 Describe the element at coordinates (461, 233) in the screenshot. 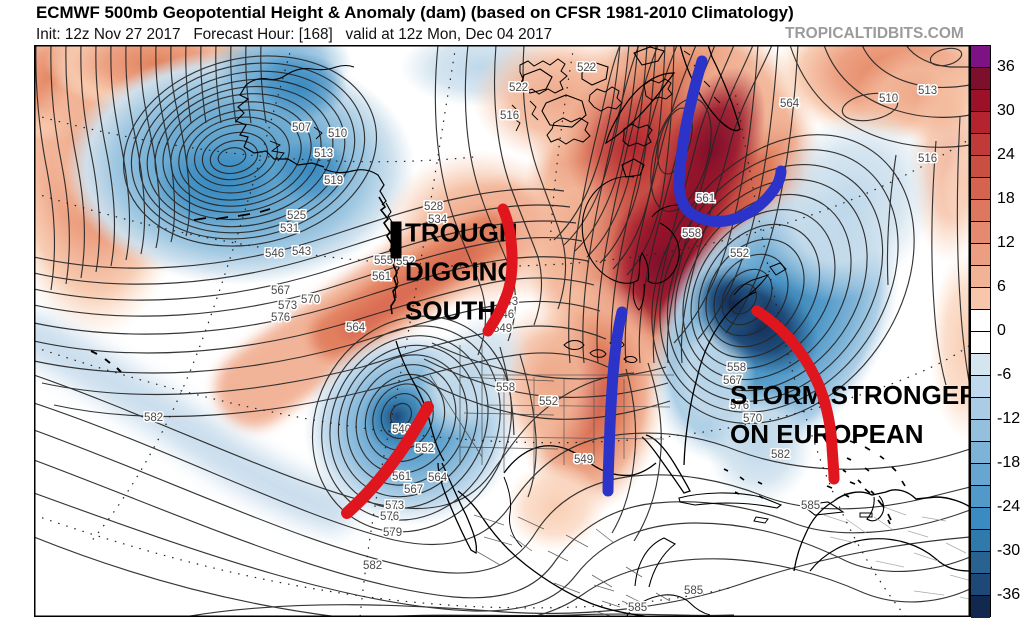

I see `svg-text: TROUGH` at that location.